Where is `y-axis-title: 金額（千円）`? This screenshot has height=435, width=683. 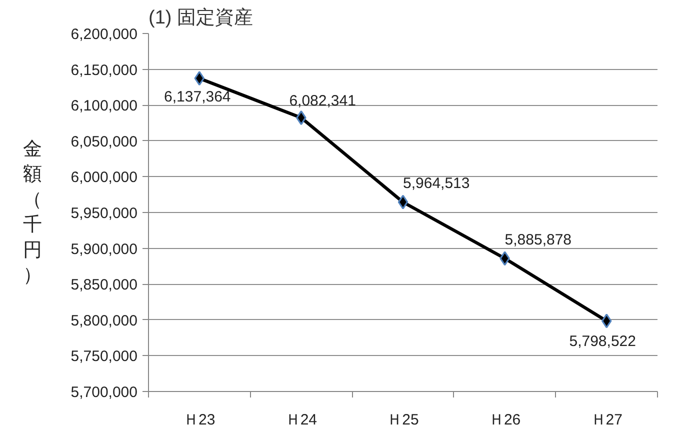 y-axis-title: 金額（千円） is located at coordinates (32, 212).